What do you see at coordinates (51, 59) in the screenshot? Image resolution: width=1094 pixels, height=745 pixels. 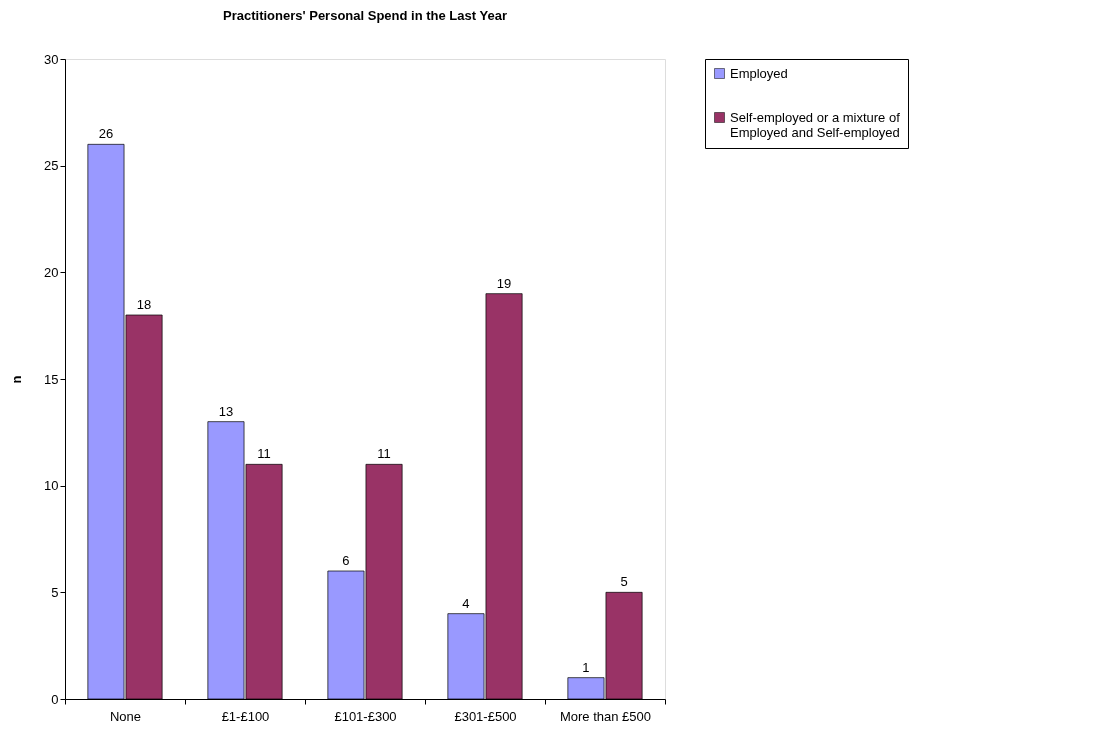 I see `y-tick-label: 30` at bounding box center [51, 59].